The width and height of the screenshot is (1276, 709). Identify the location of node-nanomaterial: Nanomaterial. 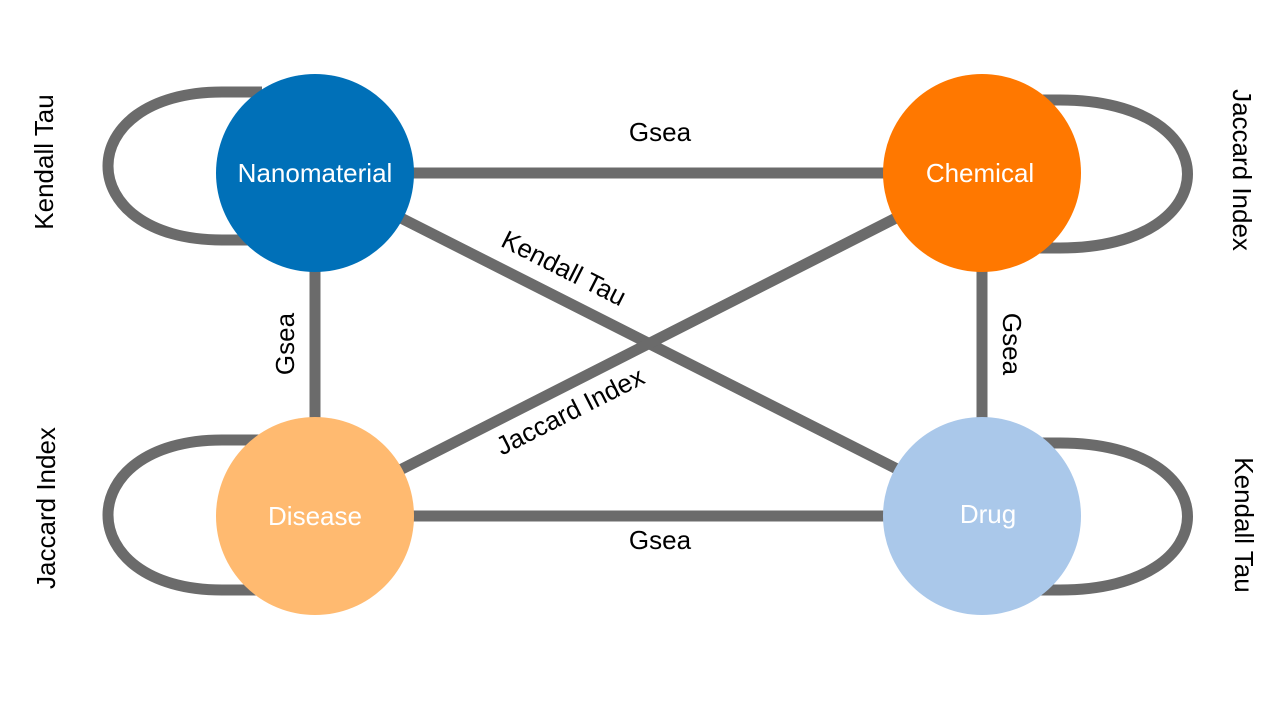
(315, 173).